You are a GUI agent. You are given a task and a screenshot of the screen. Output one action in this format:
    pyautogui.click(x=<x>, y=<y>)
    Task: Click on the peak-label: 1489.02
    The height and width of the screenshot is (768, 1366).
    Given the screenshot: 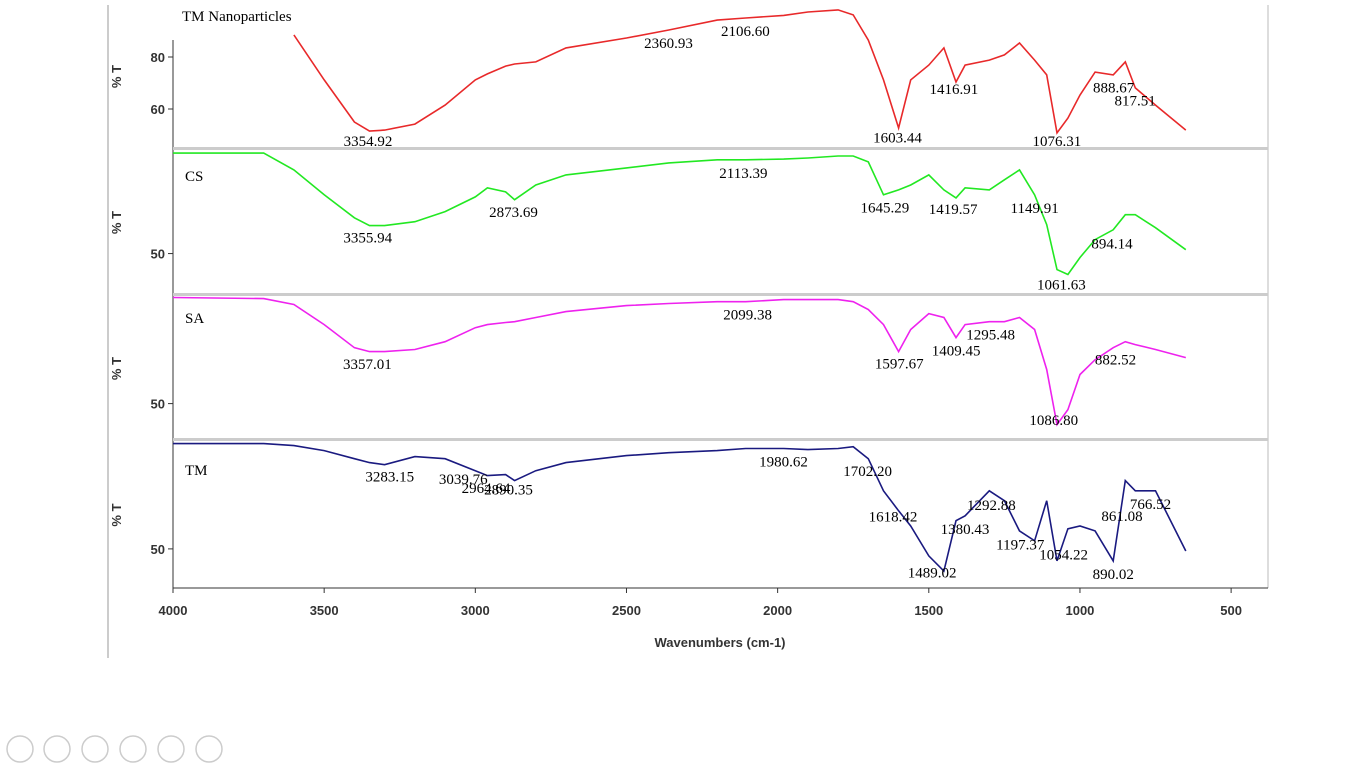 What is the action you would take?
    pyautogui.click(x=932, y=573)
    